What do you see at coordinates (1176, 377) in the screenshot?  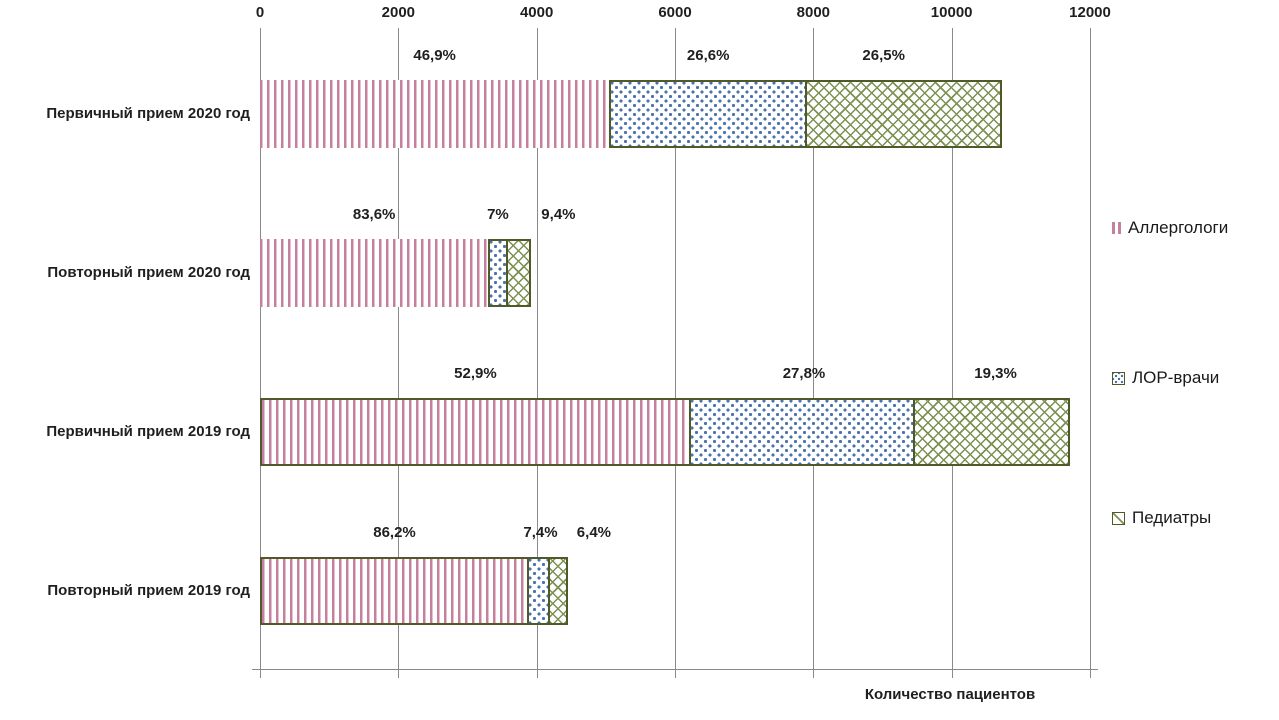 I see `legend-label: ЛОР-врачи` at bounding box center [1176, 377].